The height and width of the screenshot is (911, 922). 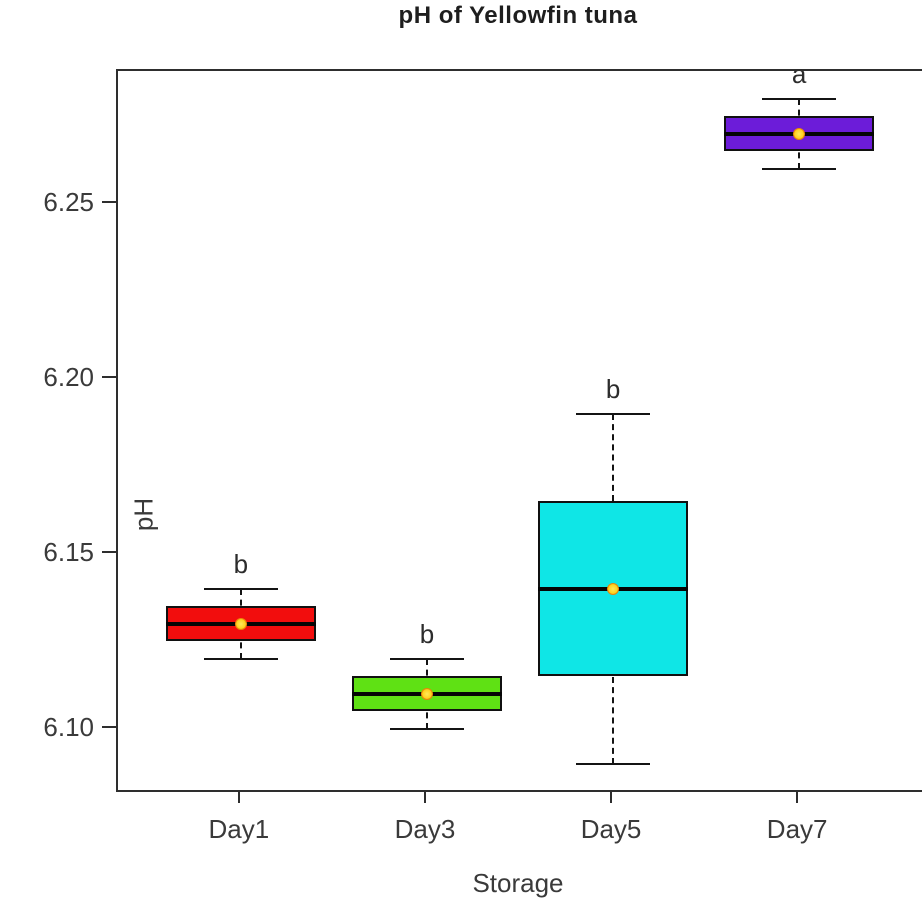 What do you see at coordinates (799, 133) in the screenshot?
I see `mean-point-day7` at bounding box center [799, 133].